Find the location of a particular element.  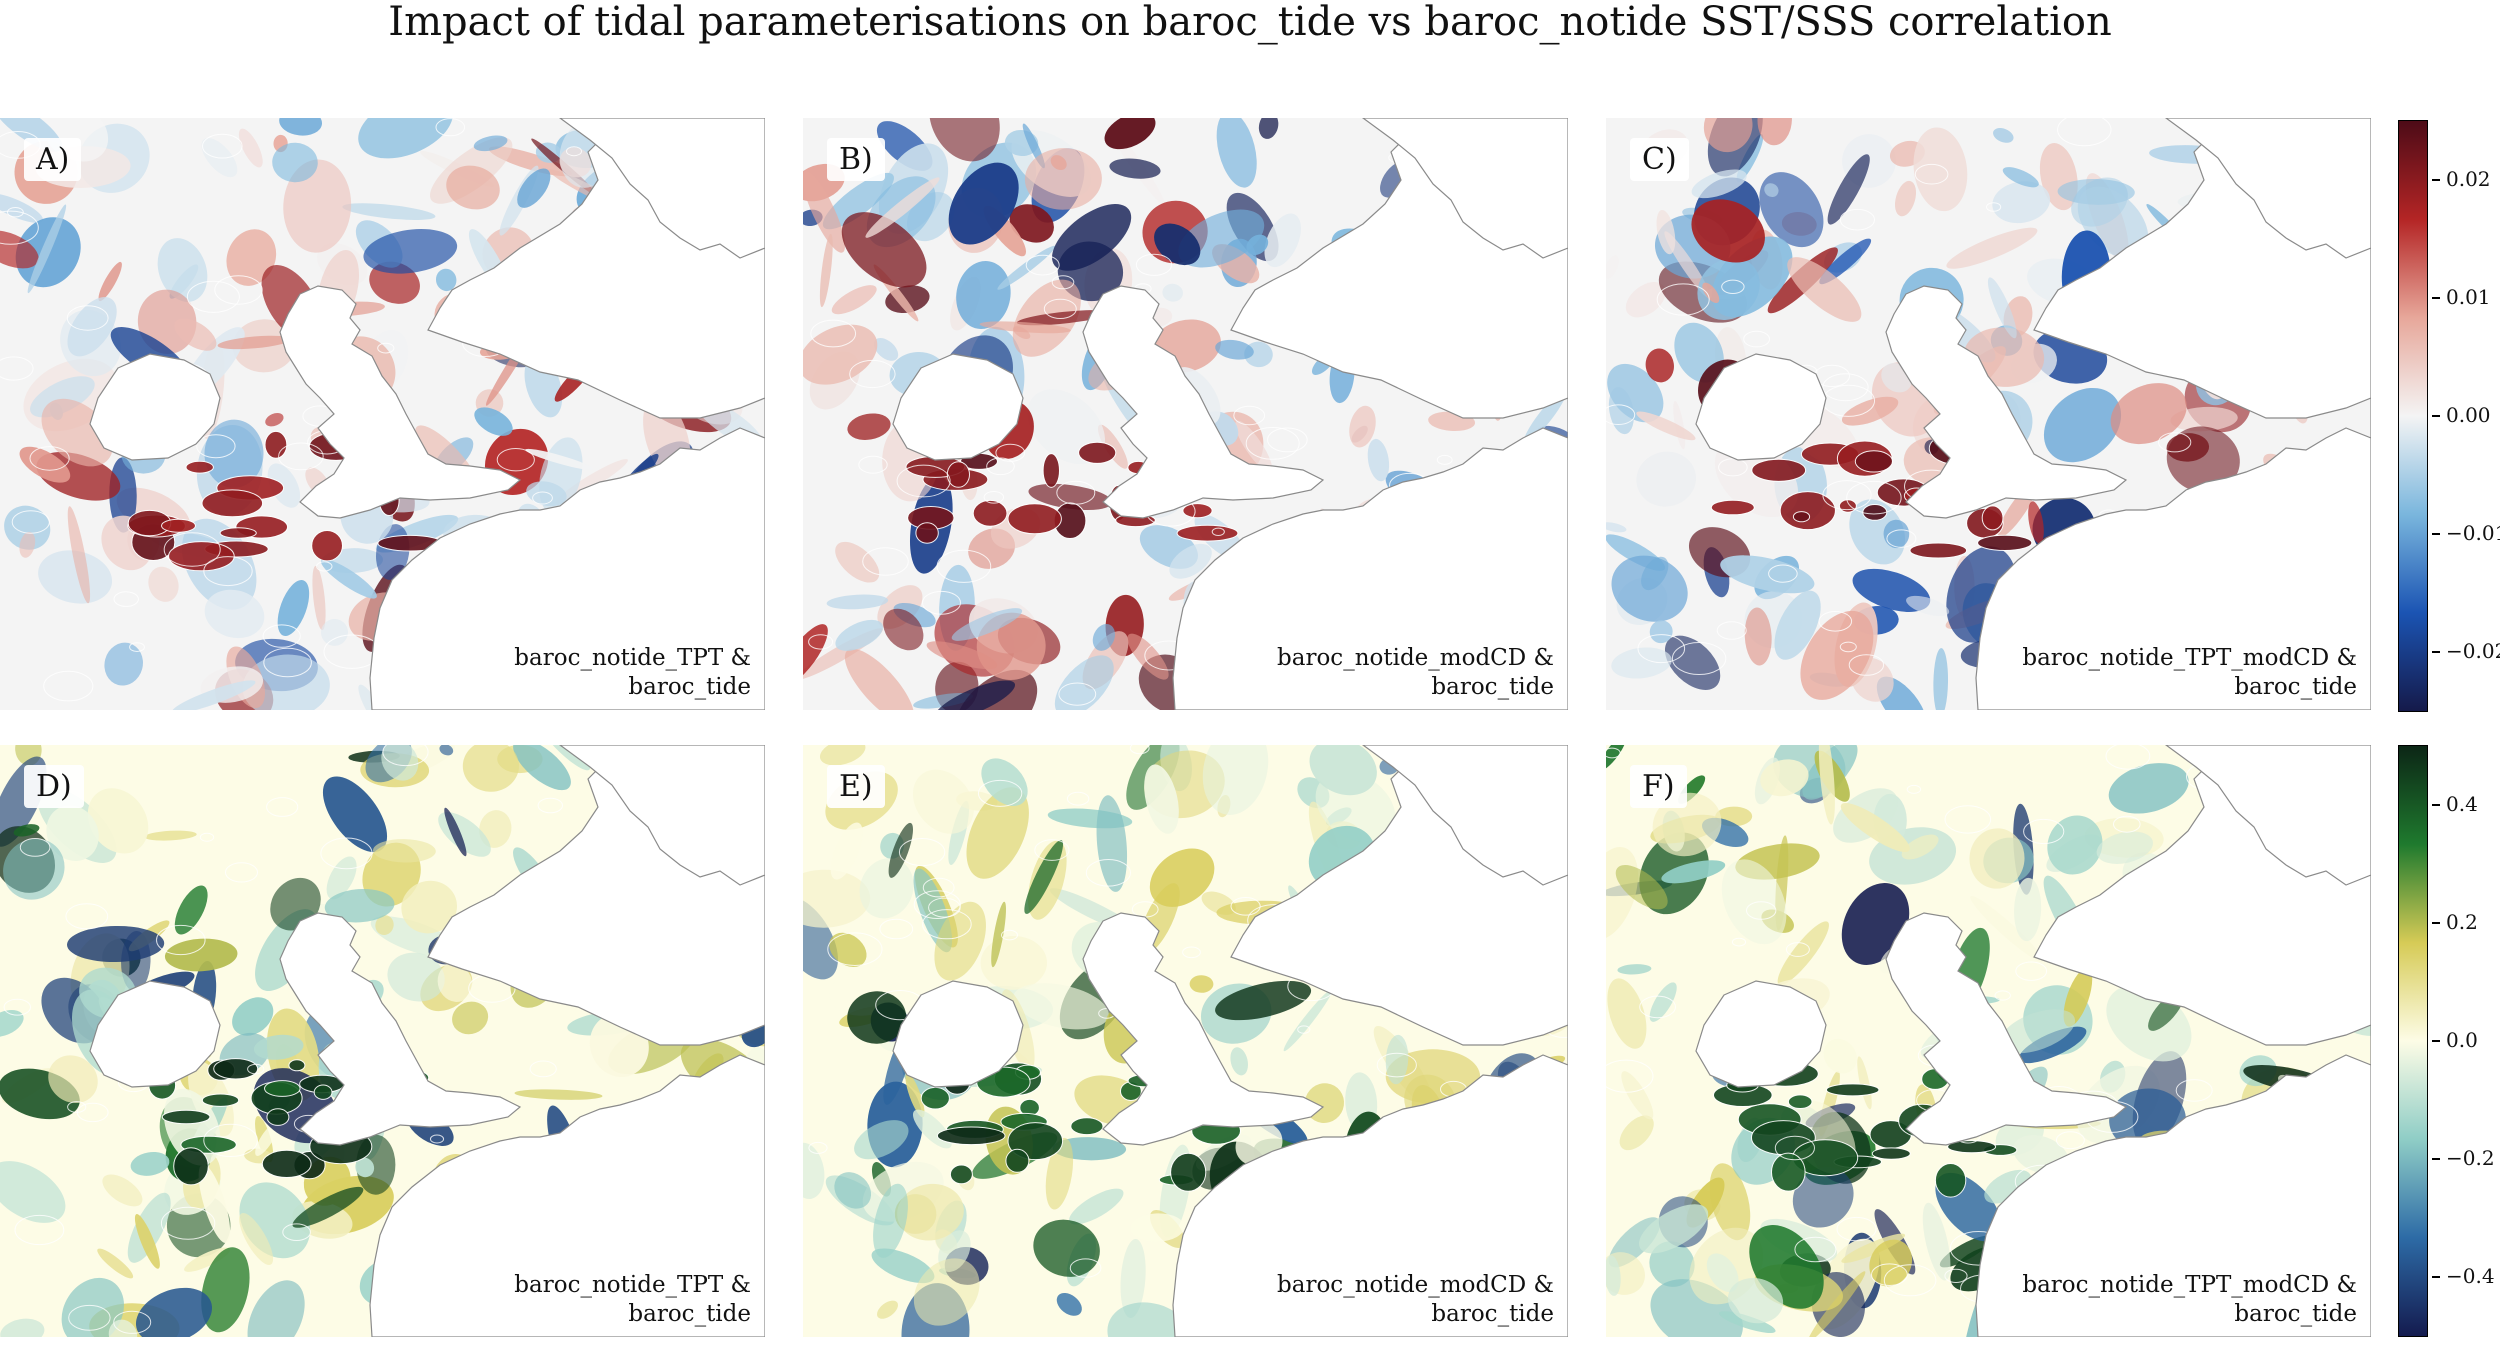

panel-caption: baroc_notide_TPT & baroc_tide is located at coordinates (632, 1299).